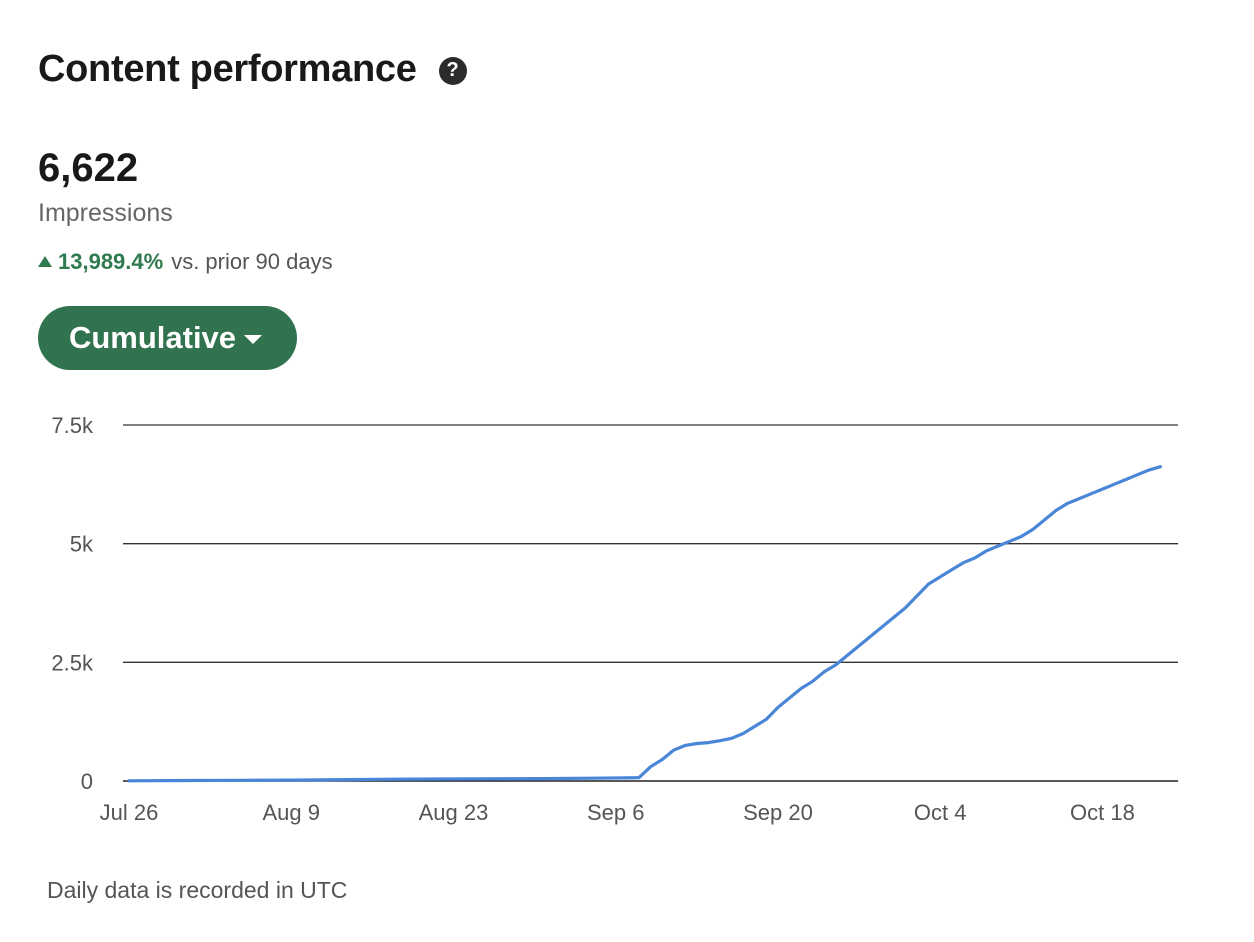 Image resolution: width=1254 pixels, height=942 pixels. Describe the element at coordinates (291, 812) in the screenshot. I see `x-tick-label: Aug 9` at that location.